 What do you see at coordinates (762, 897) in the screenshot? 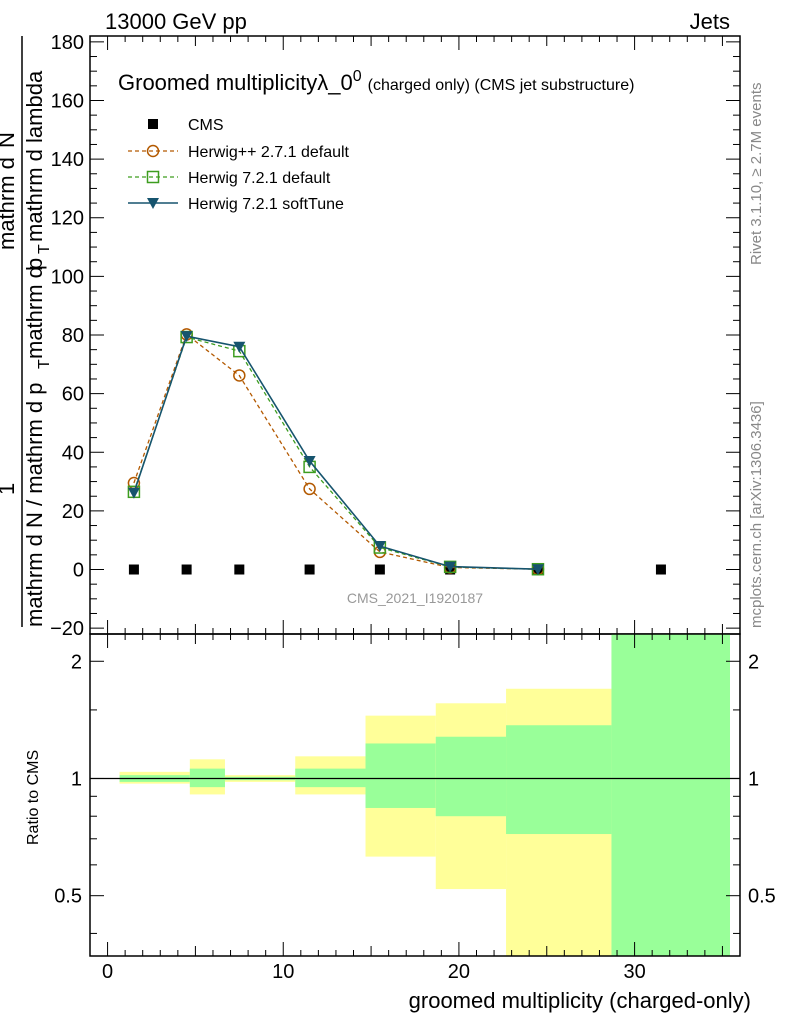
I see `ratio-y-tick-label-right: 0.5` at bounding box center [762, 897].